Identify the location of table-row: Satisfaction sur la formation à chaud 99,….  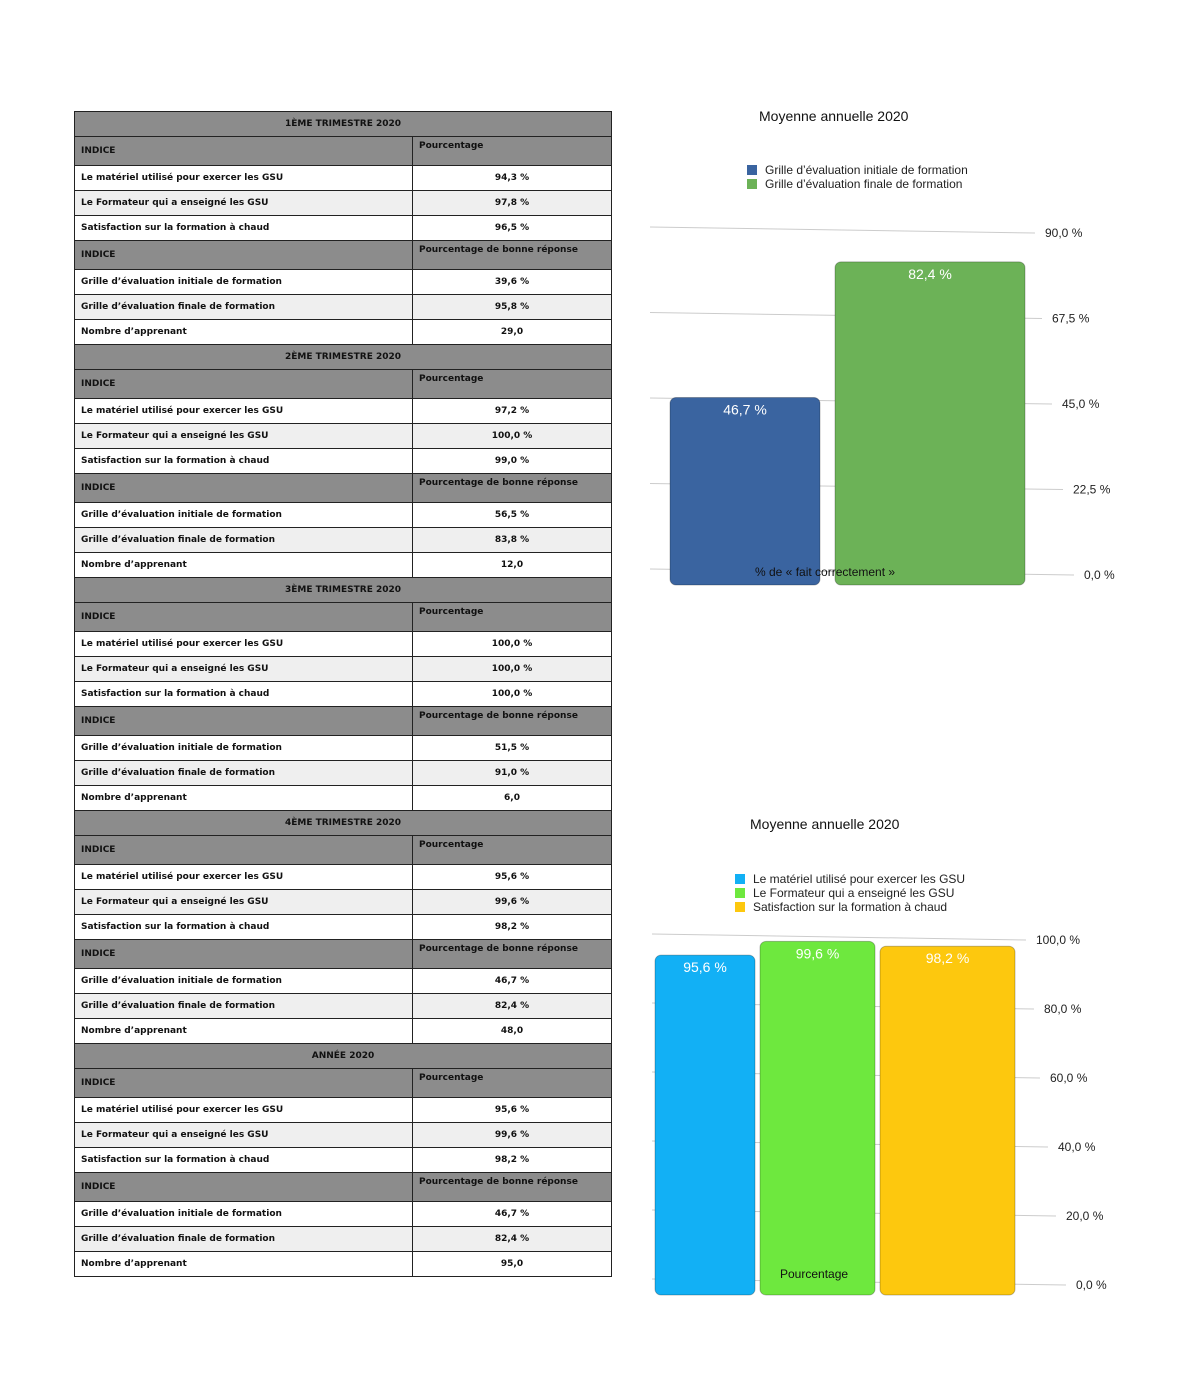
(343, 461).